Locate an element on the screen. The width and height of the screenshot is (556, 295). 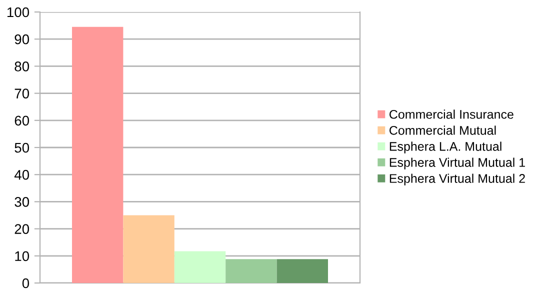
legend-label: Esphera Virtual Mutual 1 is located at coordinates (457, 164).